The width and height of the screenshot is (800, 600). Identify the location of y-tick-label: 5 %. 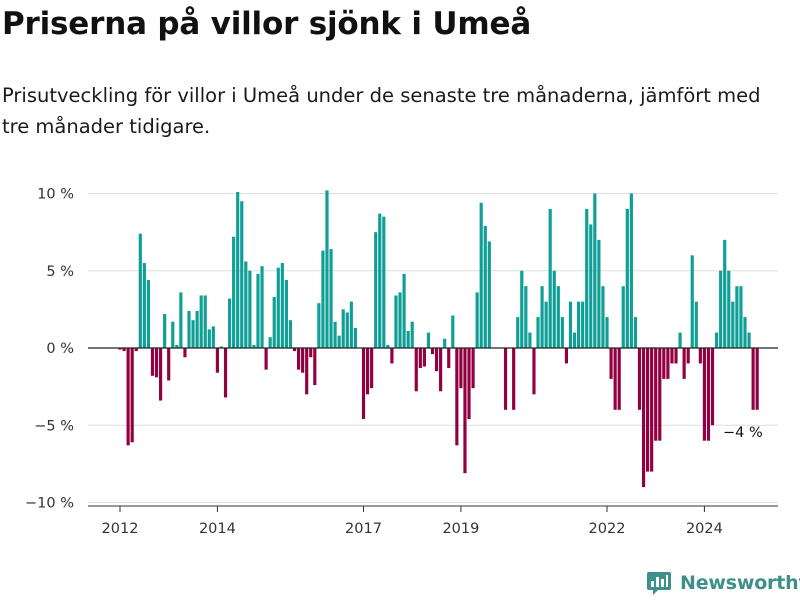
(60, 272).